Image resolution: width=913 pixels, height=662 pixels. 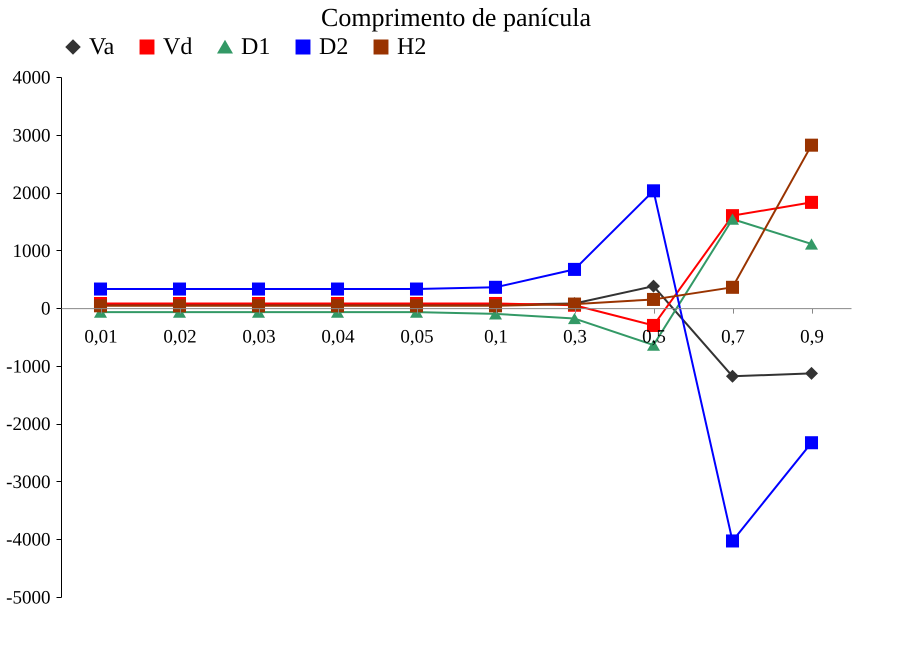 What do you see at coordinates (28, 598) in the screenshot?
I see `y-tick-label: -5000` at bounding box center [28, 598].